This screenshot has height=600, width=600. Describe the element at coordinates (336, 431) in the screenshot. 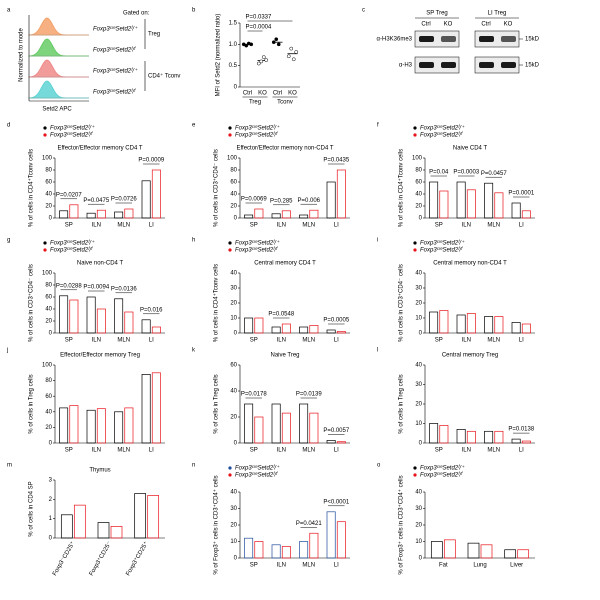

I see `p-value: P=0.0057` at that location.